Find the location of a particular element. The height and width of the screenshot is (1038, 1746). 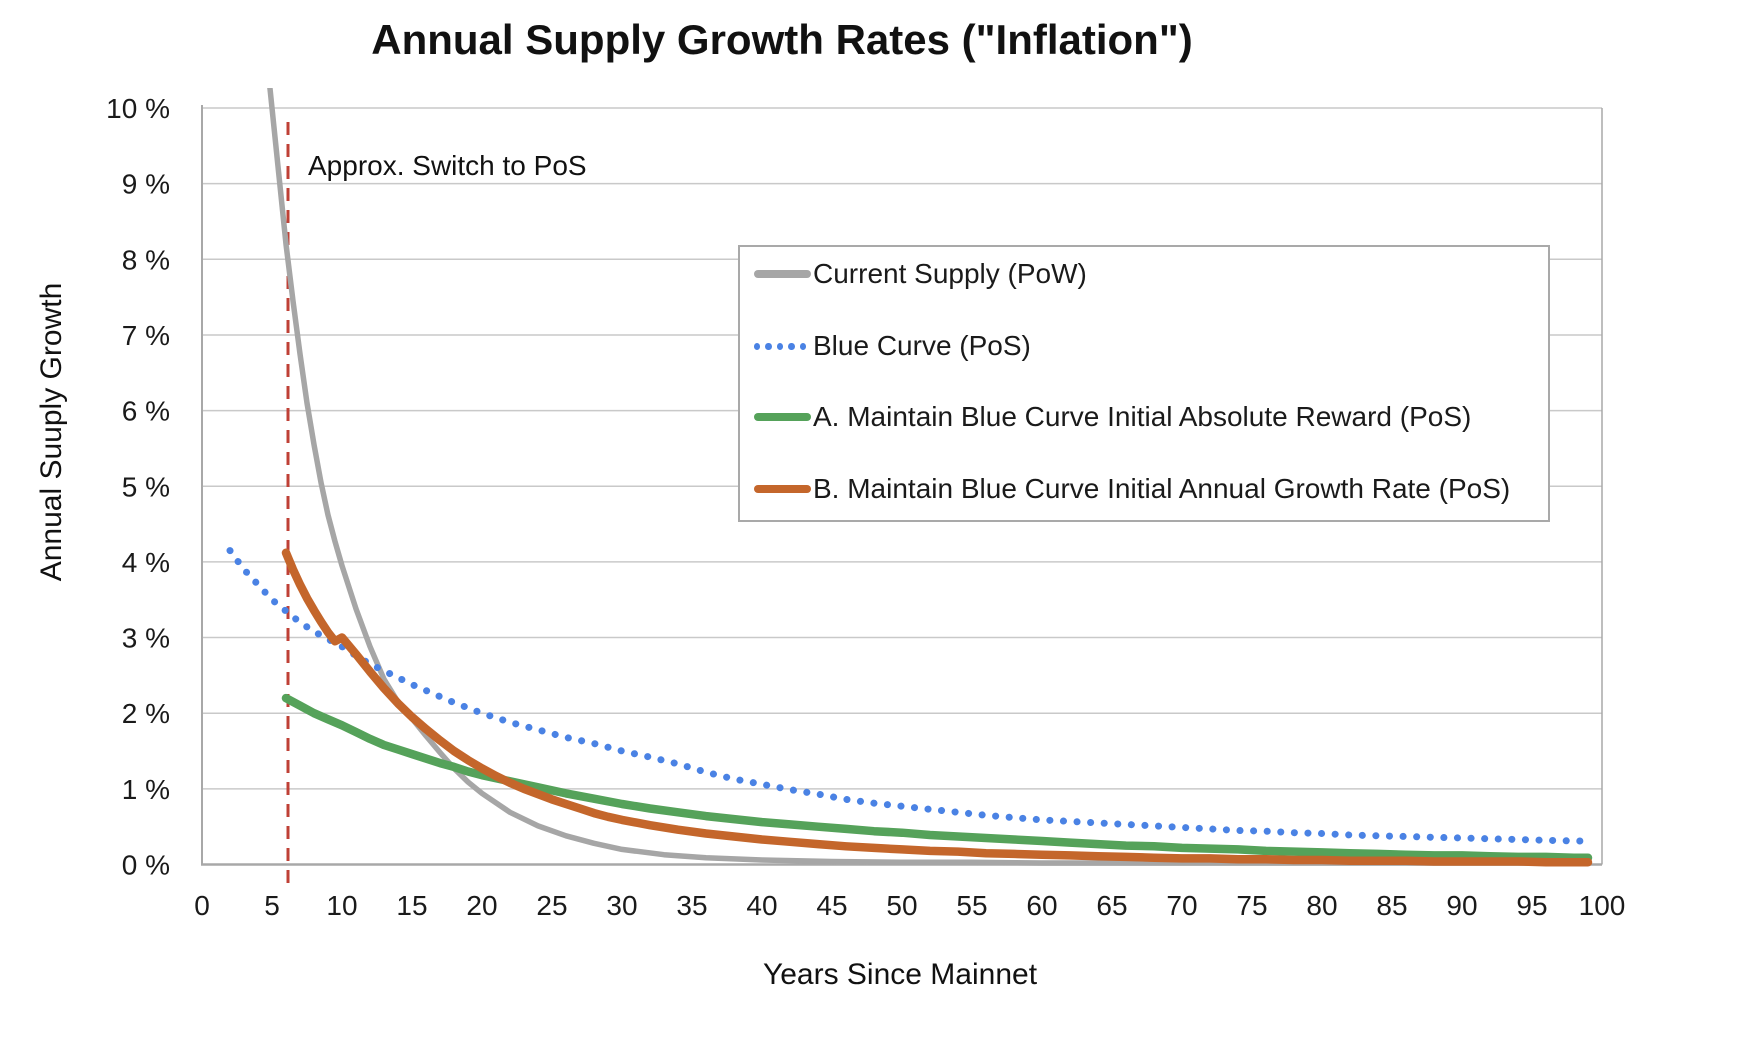

y-tick-label: 3 % is located at coordinates (146, 638).